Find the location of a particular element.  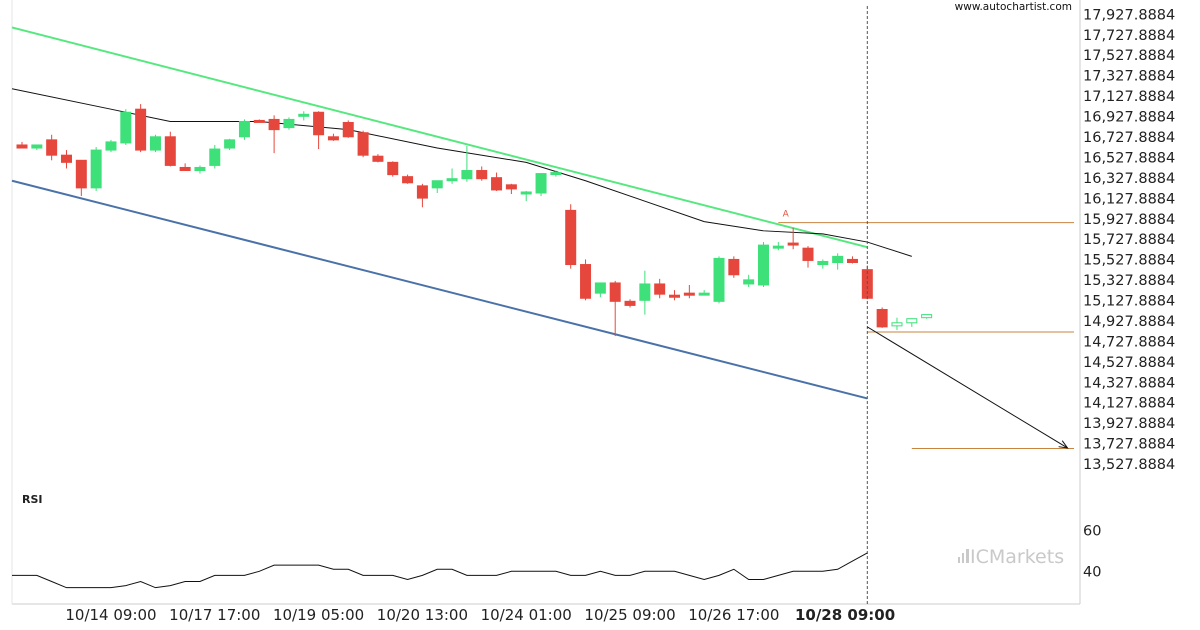

price-tick-label: 17,127.8884 is located at coordinates (1129, 97).